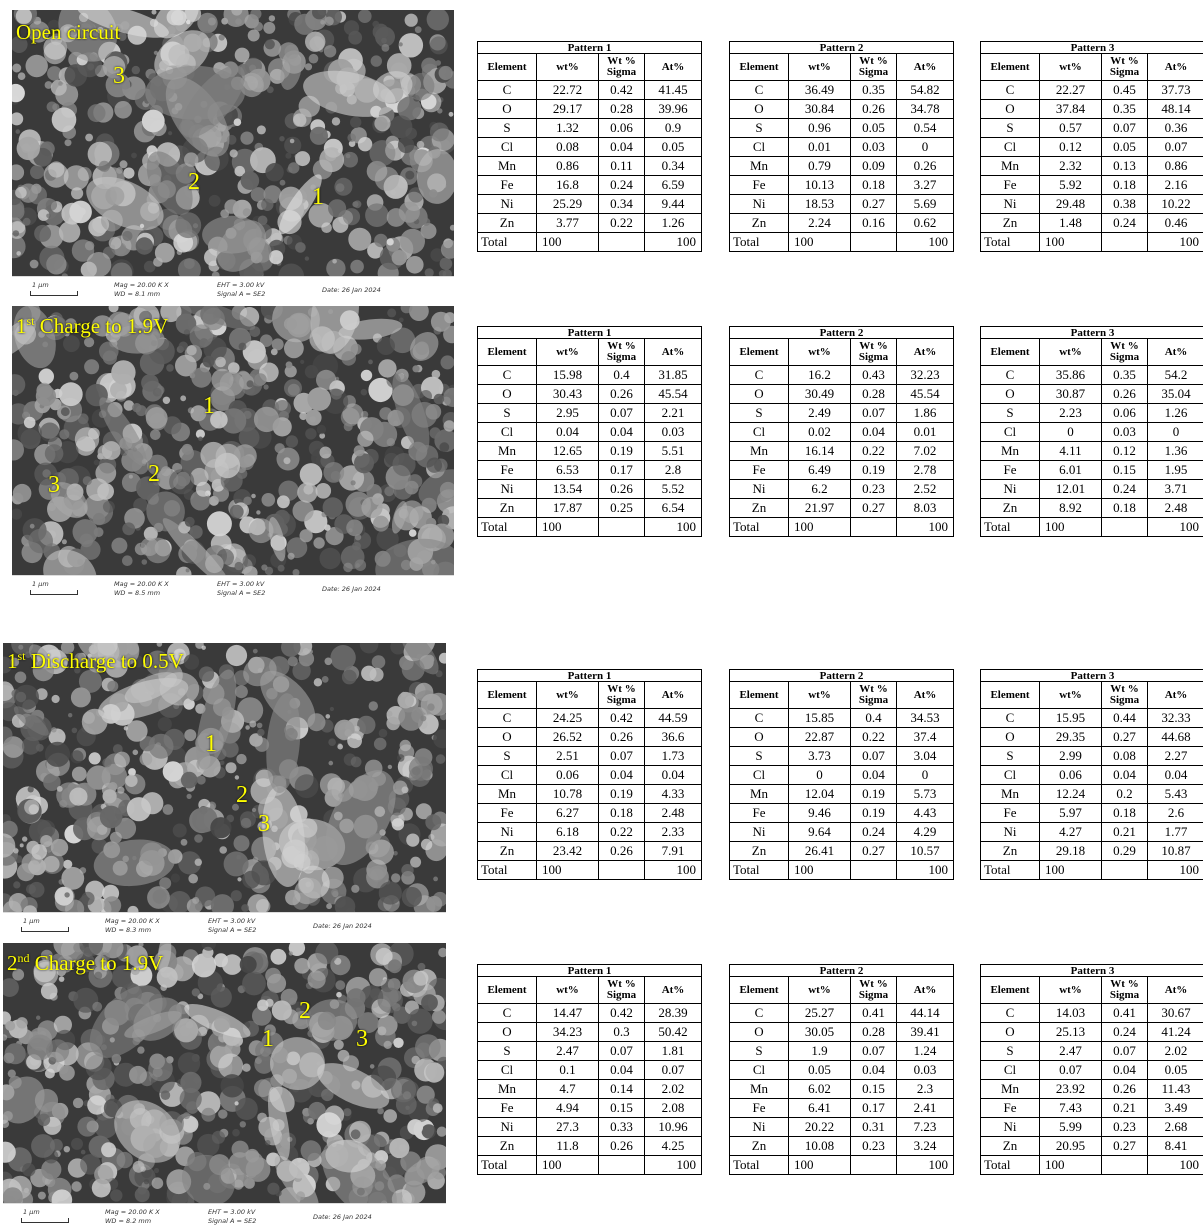 This screenshot has width=1203, height=1232. What do you see at coordinates (1091, 128) in the screenshot?
I see `table-row: S 0.57 0.07 0.36` at bounding box center [1091, 128].